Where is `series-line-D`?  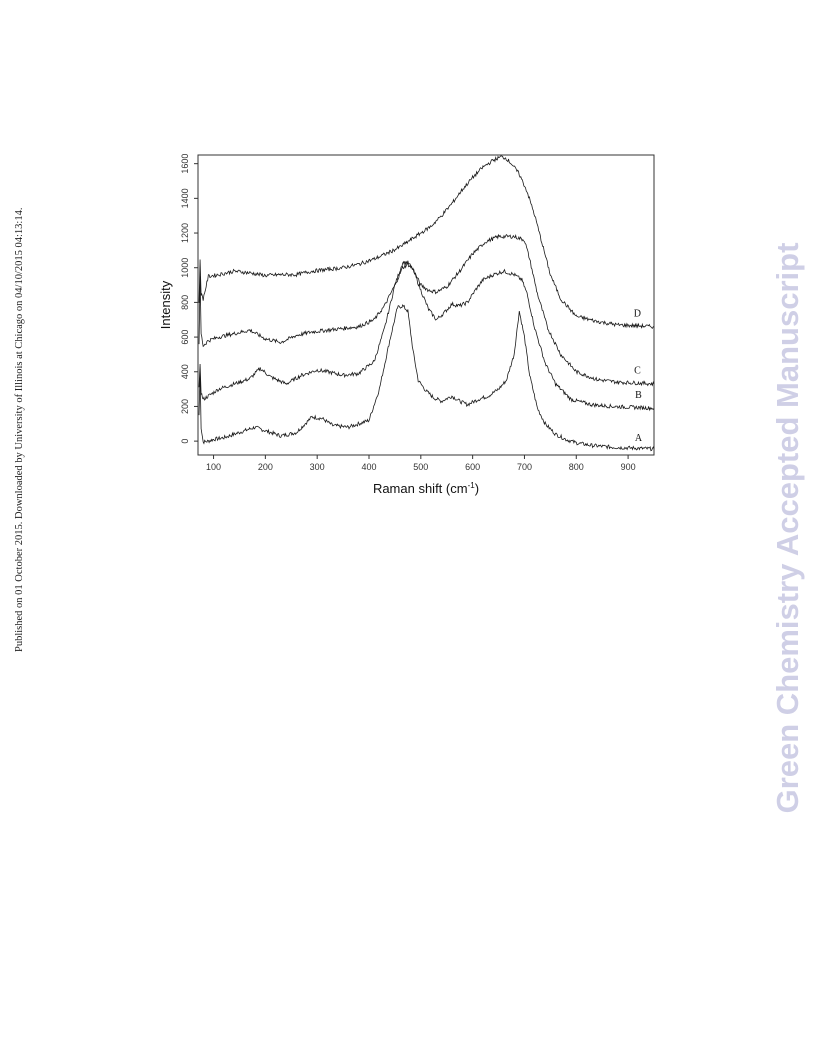 series-line-D is located at coordinates (426, 242).